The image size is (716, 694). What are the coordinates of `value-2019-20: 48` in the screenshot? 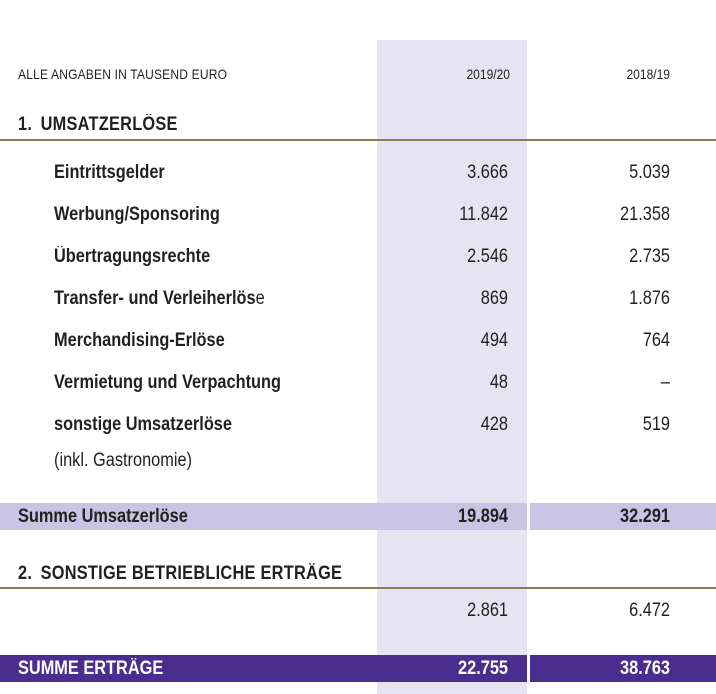 It's located at (498, 382).